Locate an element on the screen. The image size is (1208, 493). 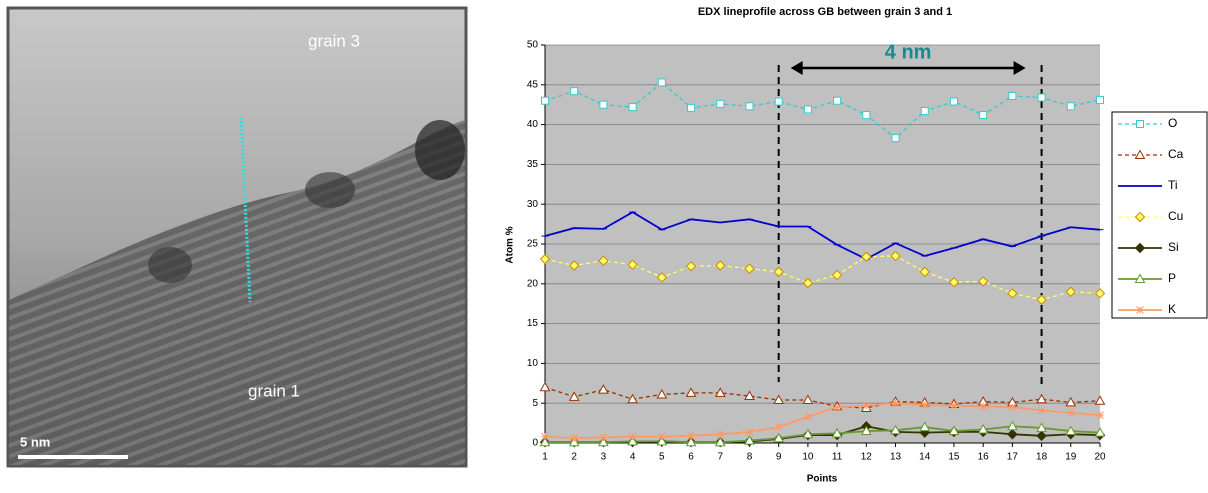
x-tick-label: 5 is located at coordinates (662, 457).